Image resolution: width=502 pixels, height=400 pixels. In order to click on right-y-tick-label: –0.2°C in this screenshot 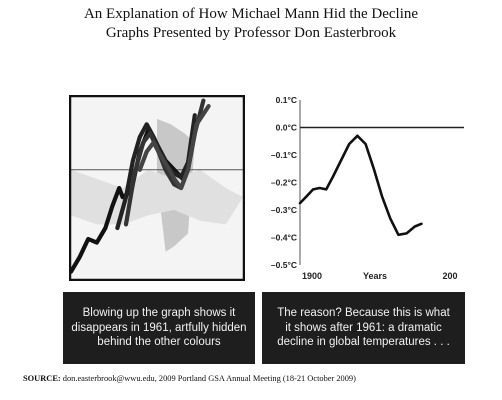, I will do `click(284, 183)`.